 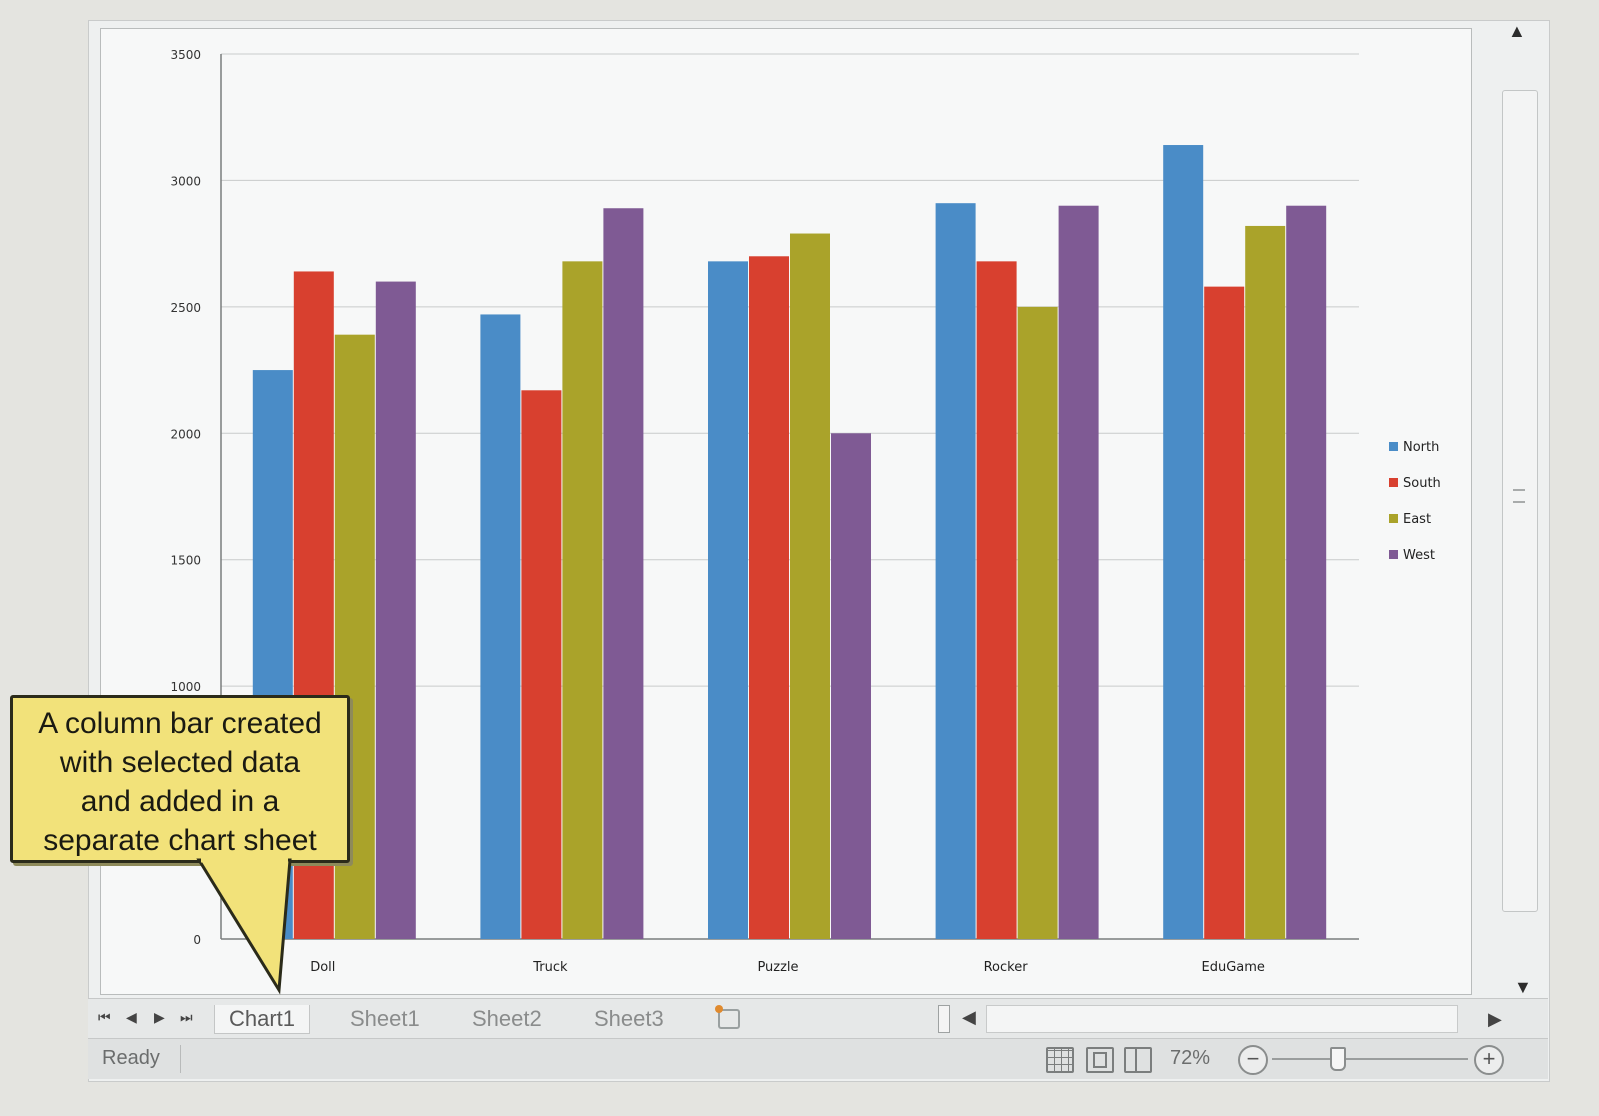 What do you see at coordinates (395, 610) in the screenshot?
I see `bar-west-doll` at bounding box center [395, 610].